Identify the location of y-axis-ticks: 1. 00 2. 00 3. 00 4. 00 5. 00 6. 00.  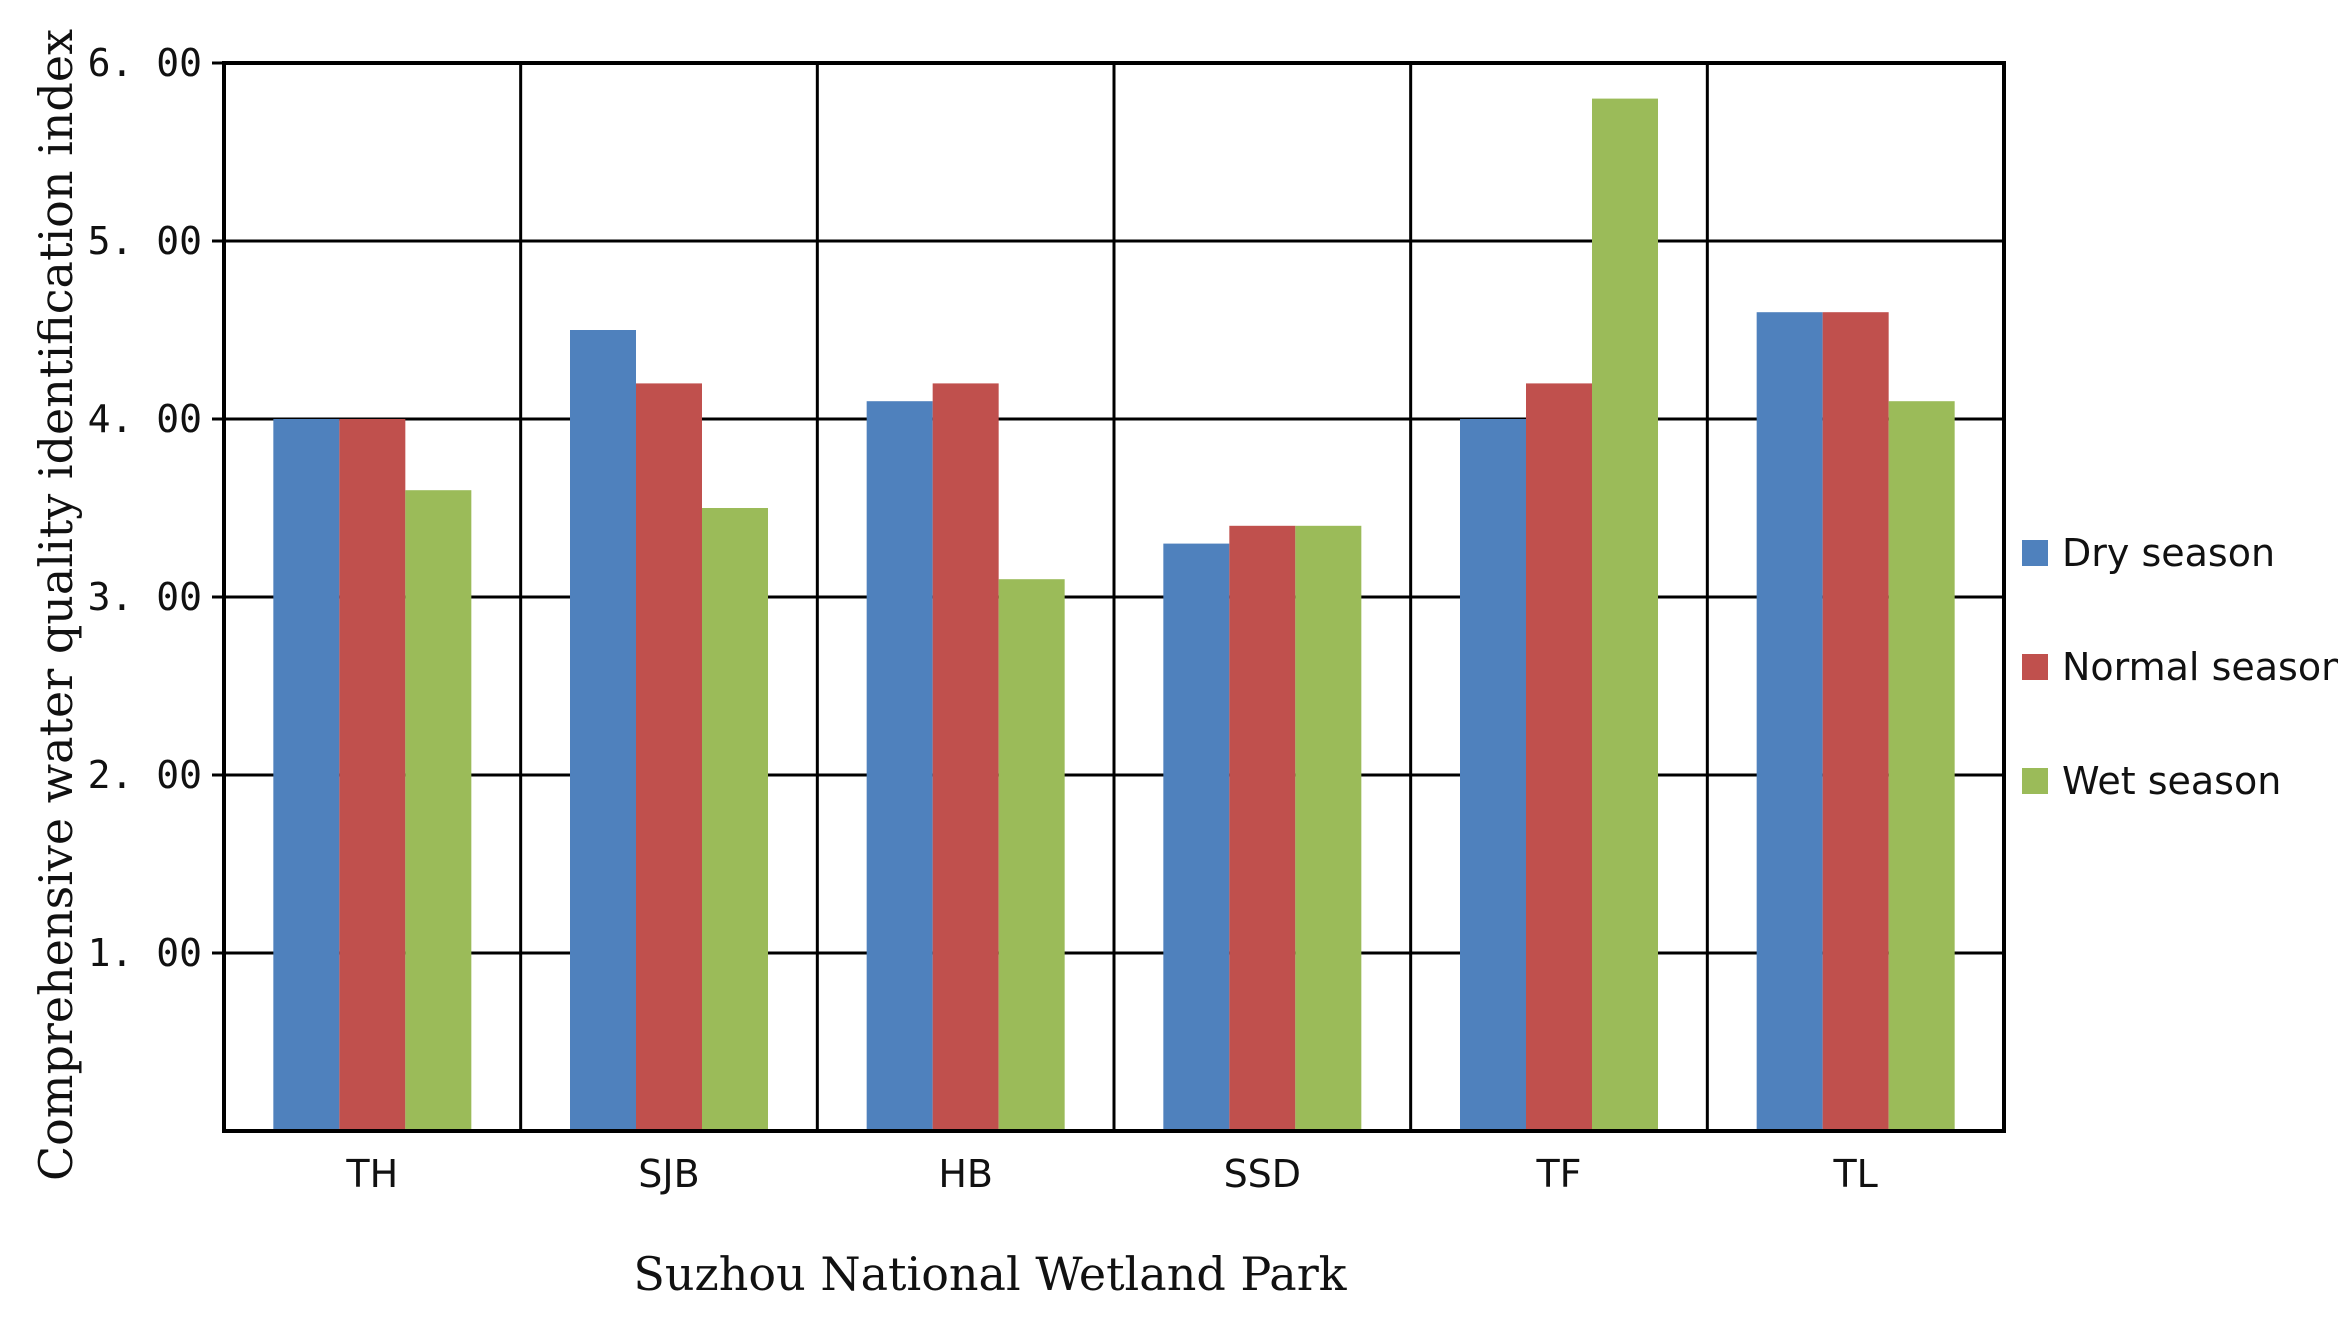
(156, 508).